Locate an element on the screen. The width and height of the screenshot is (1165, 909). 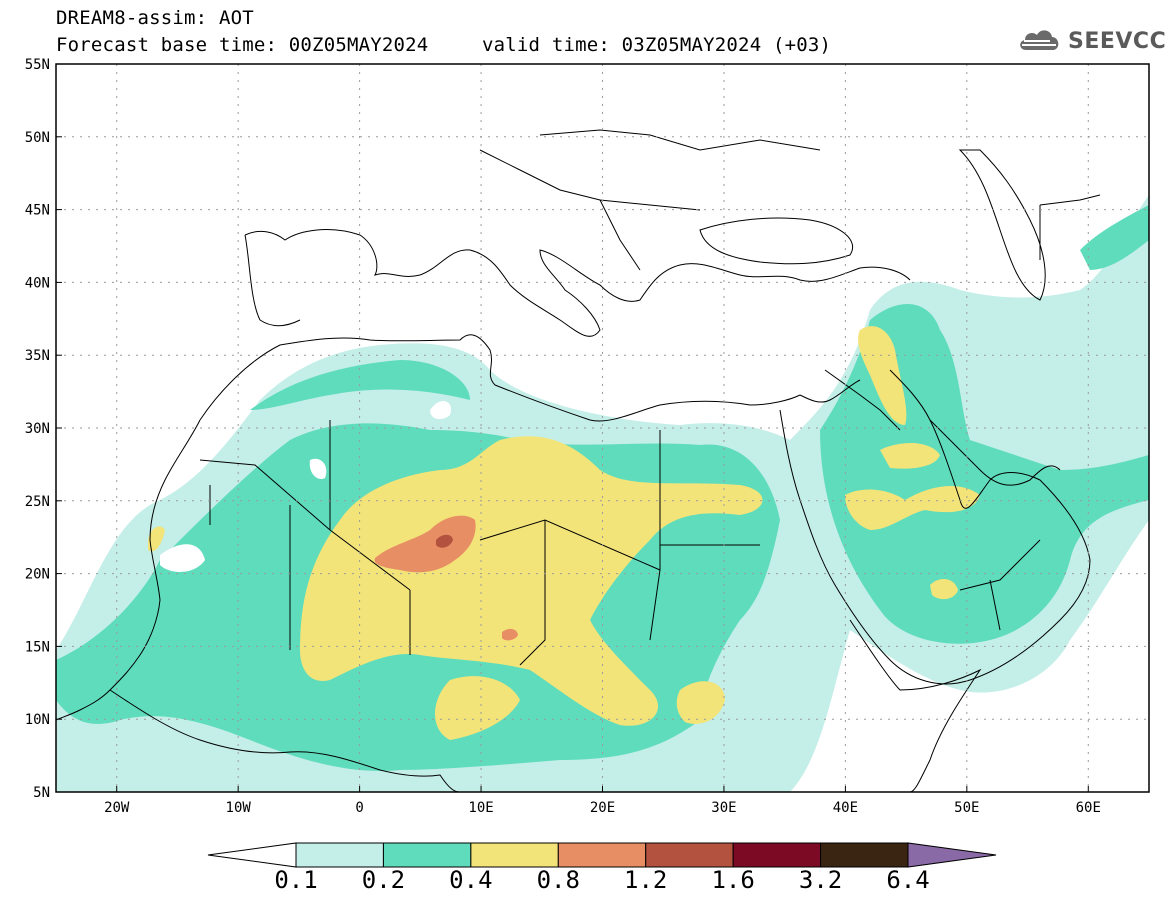
latitude-label: 45N is located at coordinates (37, 211).